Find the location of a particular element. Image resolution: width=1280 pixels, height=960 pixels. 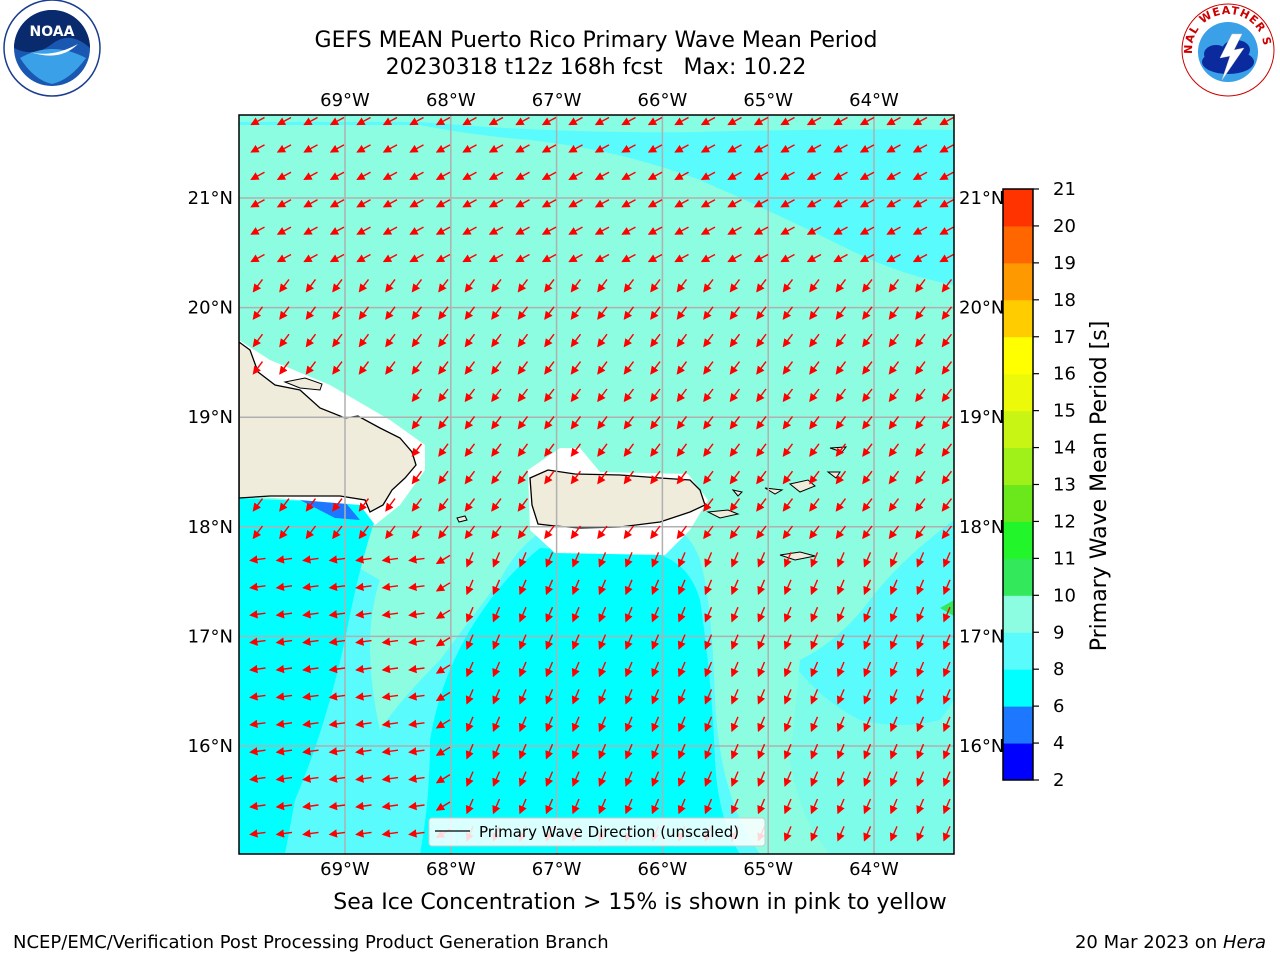

colorbar-tick-label: 20 is located at coordinates (1064, 226).